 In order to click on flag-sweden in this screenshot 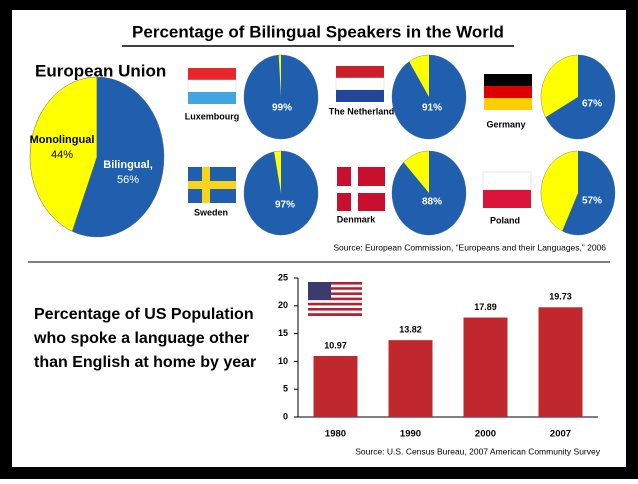, I will do `click(212, 185)`.